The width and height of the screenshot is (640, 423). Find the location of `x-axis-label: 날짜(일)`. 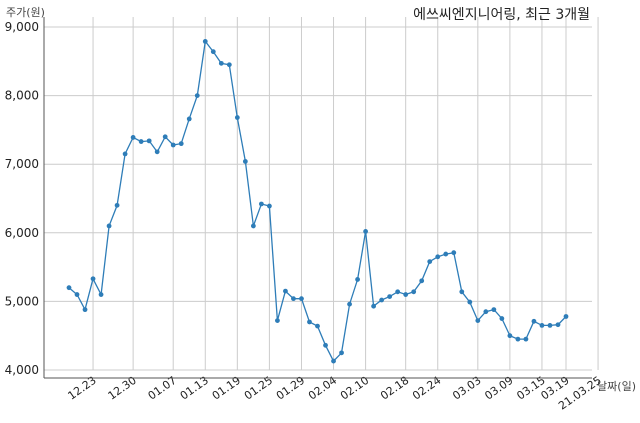

x-axis-label: 날짜(일) is located at coordinates (616, 386).